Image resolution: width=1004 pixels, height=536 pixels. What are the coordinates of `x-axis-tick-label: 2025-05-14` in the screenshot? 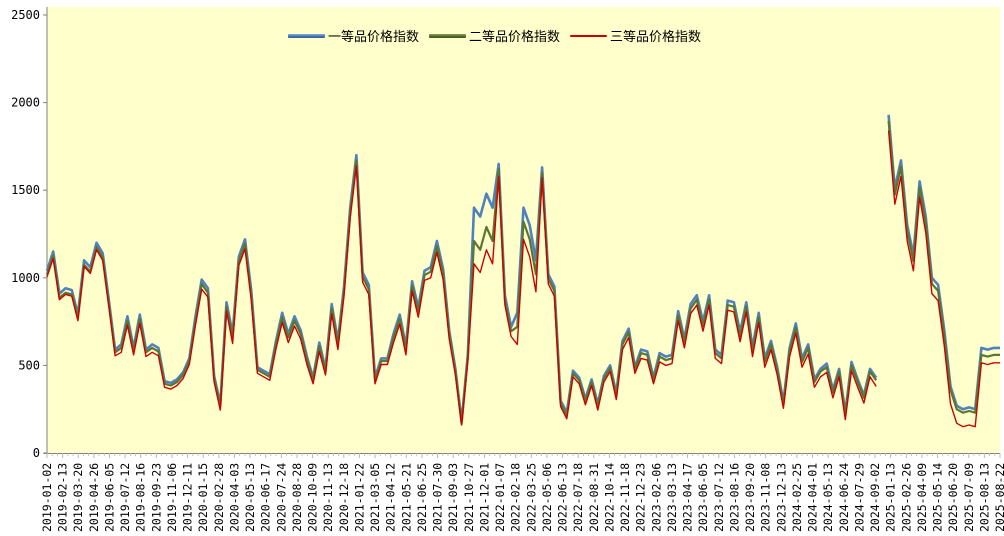 It's located at (938, 497).